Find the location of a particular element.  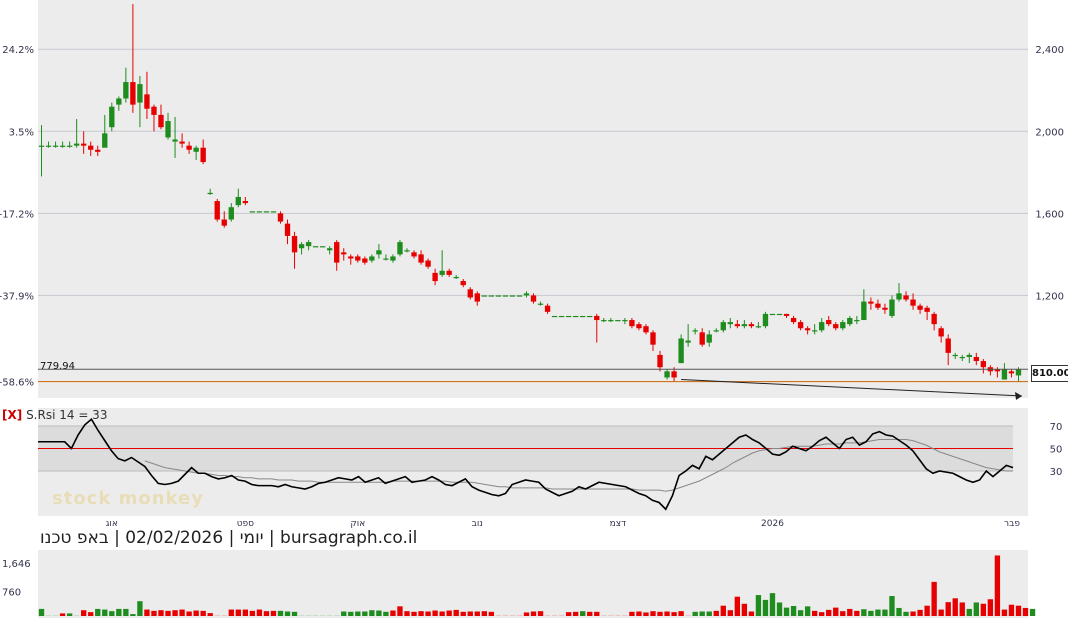

x-axis-month-label: ספט is located at coordinates (245, 524).